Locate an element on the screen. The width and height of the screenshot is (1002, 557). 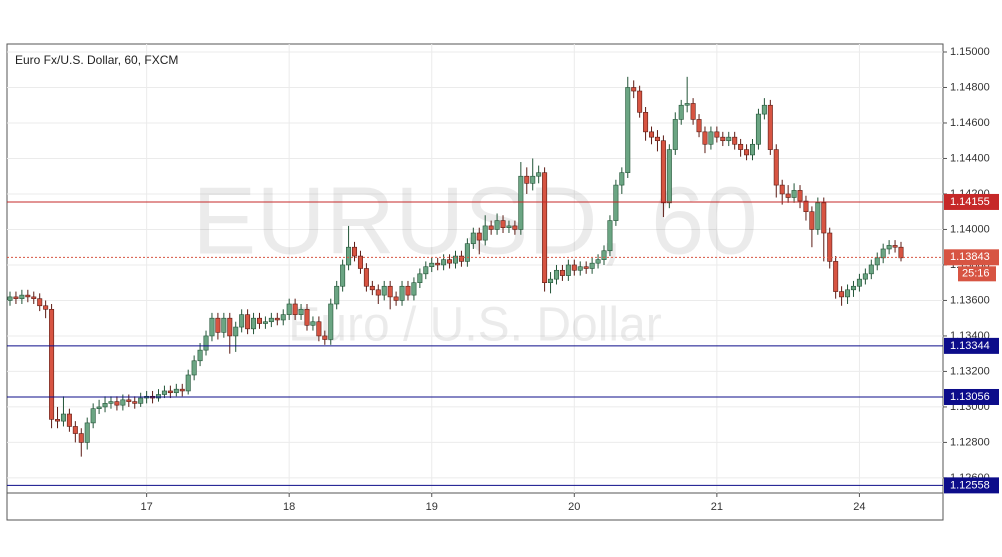
level-label: 1.13344 is located at coordinates (970, 346).